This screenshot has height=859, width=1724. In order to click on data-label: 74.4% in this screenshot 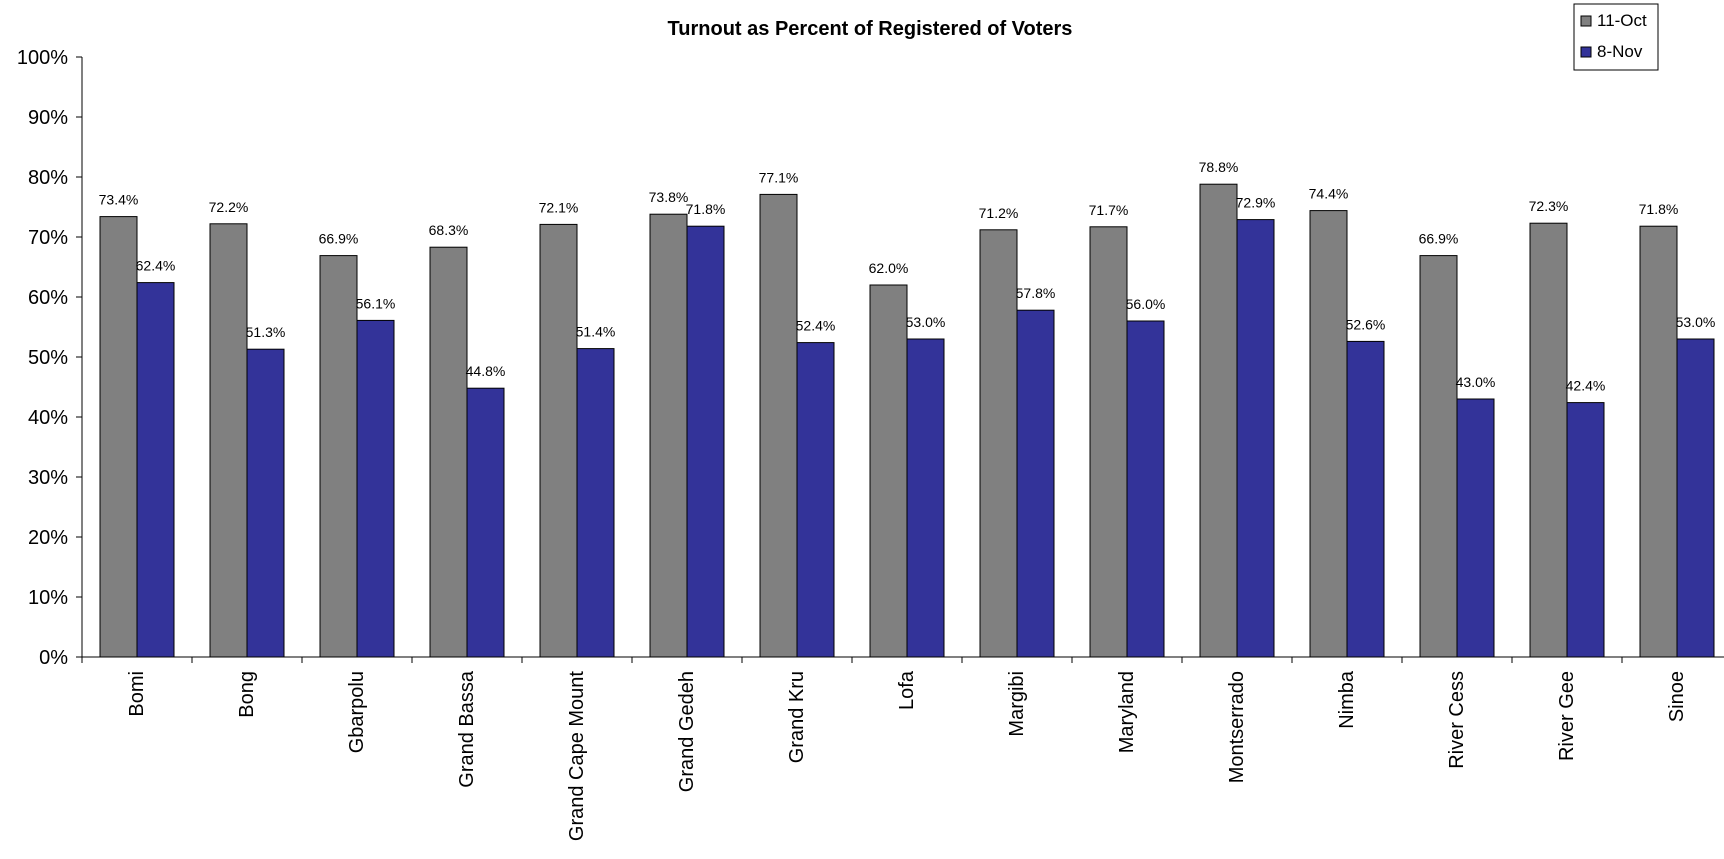, I will do `click(1329, 194)`.